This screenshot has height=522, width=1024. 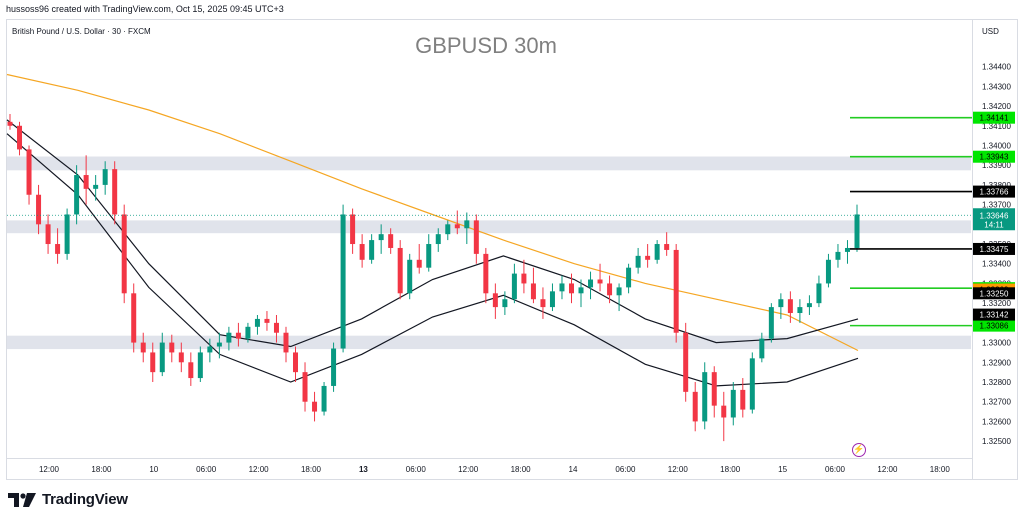 I want to click on axis-label-1: 1.33250, so click(x=994, y=293).